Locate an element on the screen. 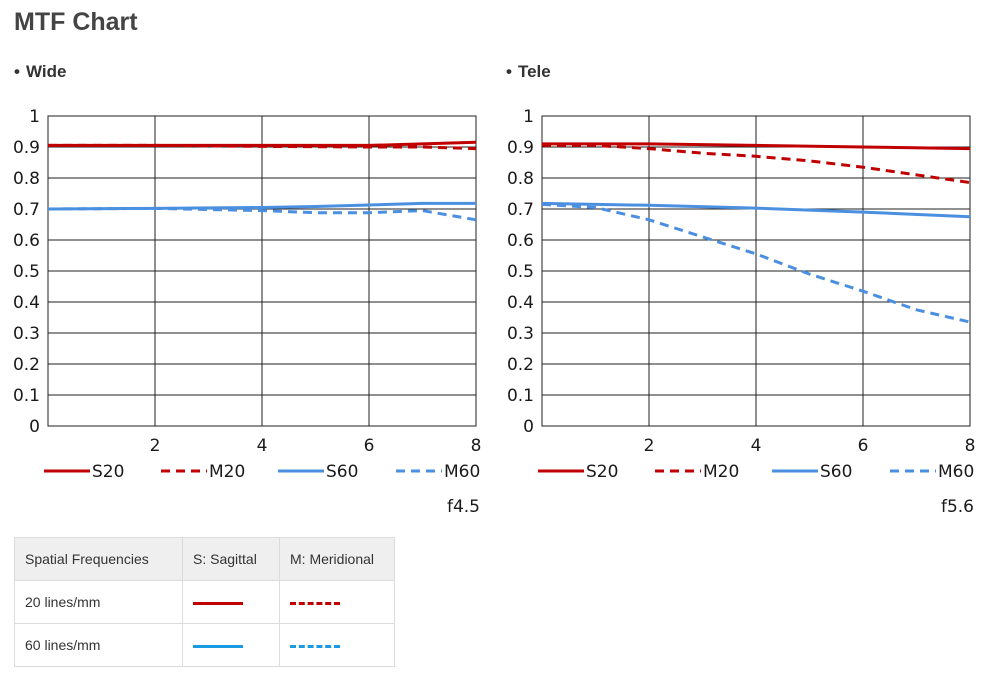  frequency-label: 60 lines/mm is located at coordinates (98, 645).